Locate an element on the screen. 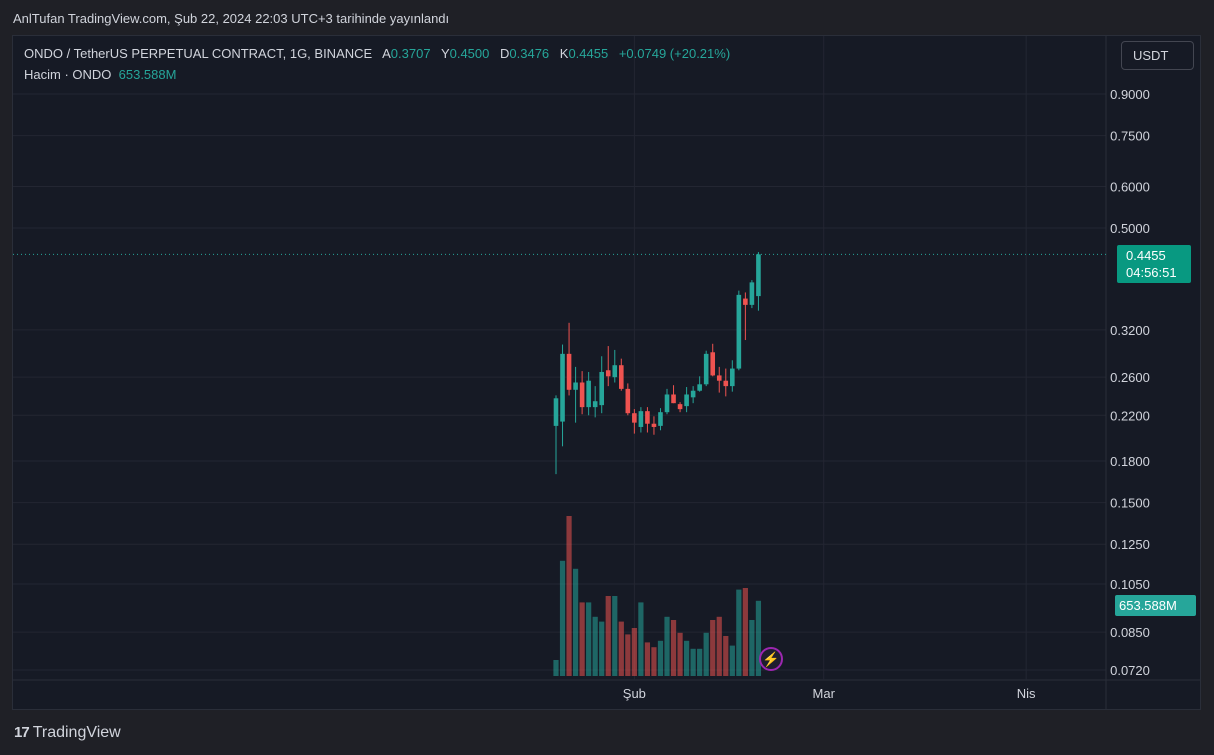 The width and height of the screenshot is (1214, 755). y-tick-label: 0.1250 is located at coordinates (1130, 544).